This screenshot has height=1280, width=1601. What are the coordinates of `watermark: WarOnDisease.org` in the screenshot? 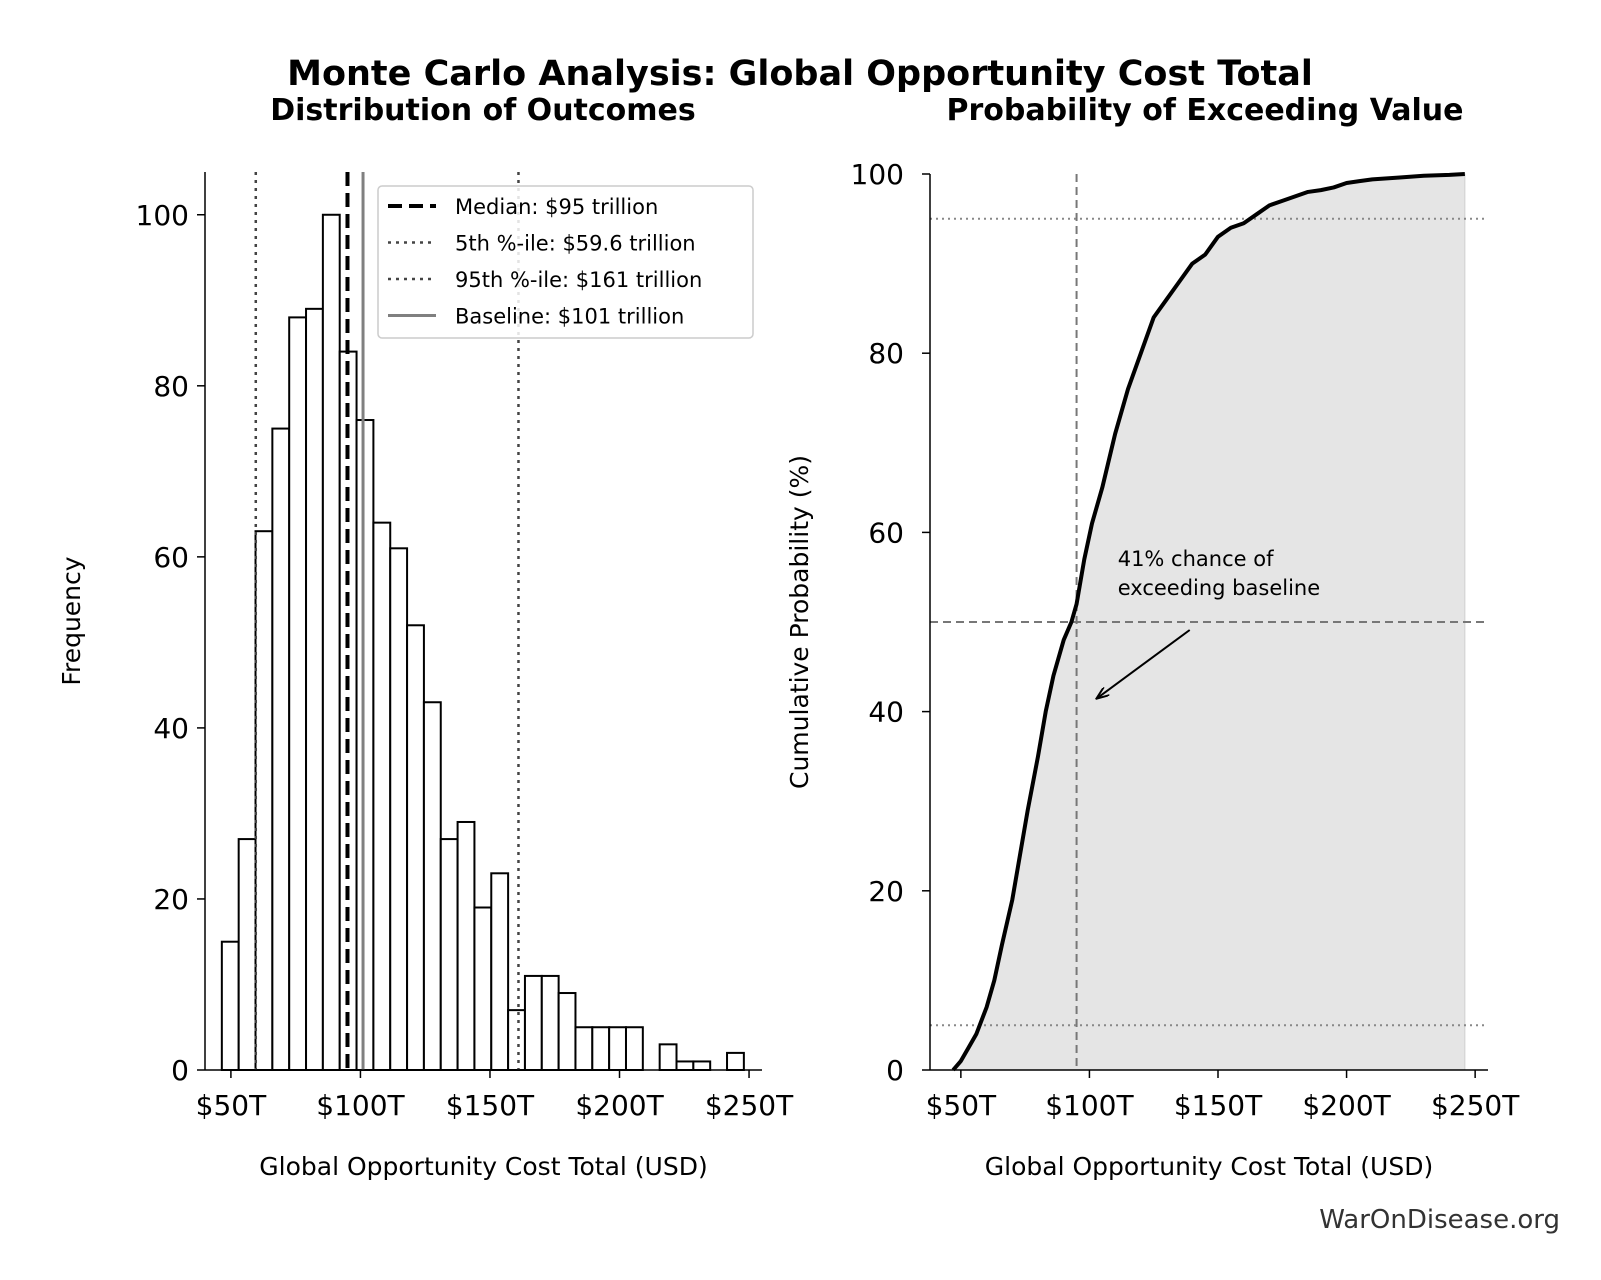 It's located at (1439, 1220).